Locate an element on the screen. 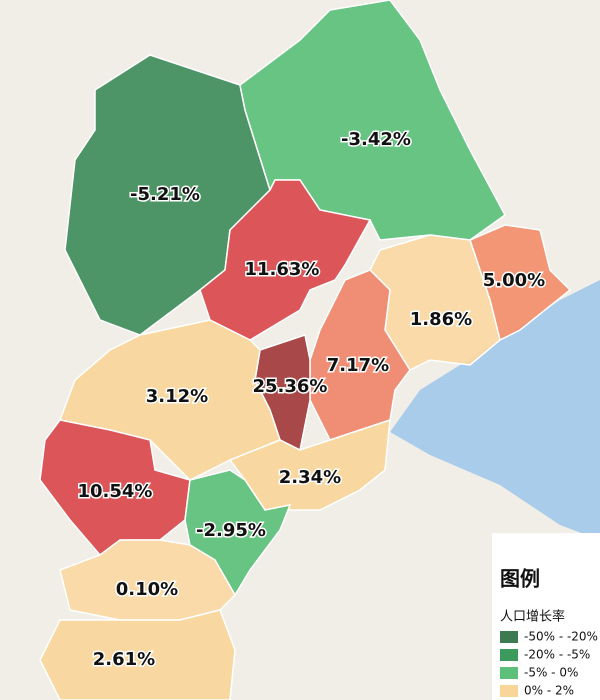  region-label: -5.21% is located at coordinates (165, 194).